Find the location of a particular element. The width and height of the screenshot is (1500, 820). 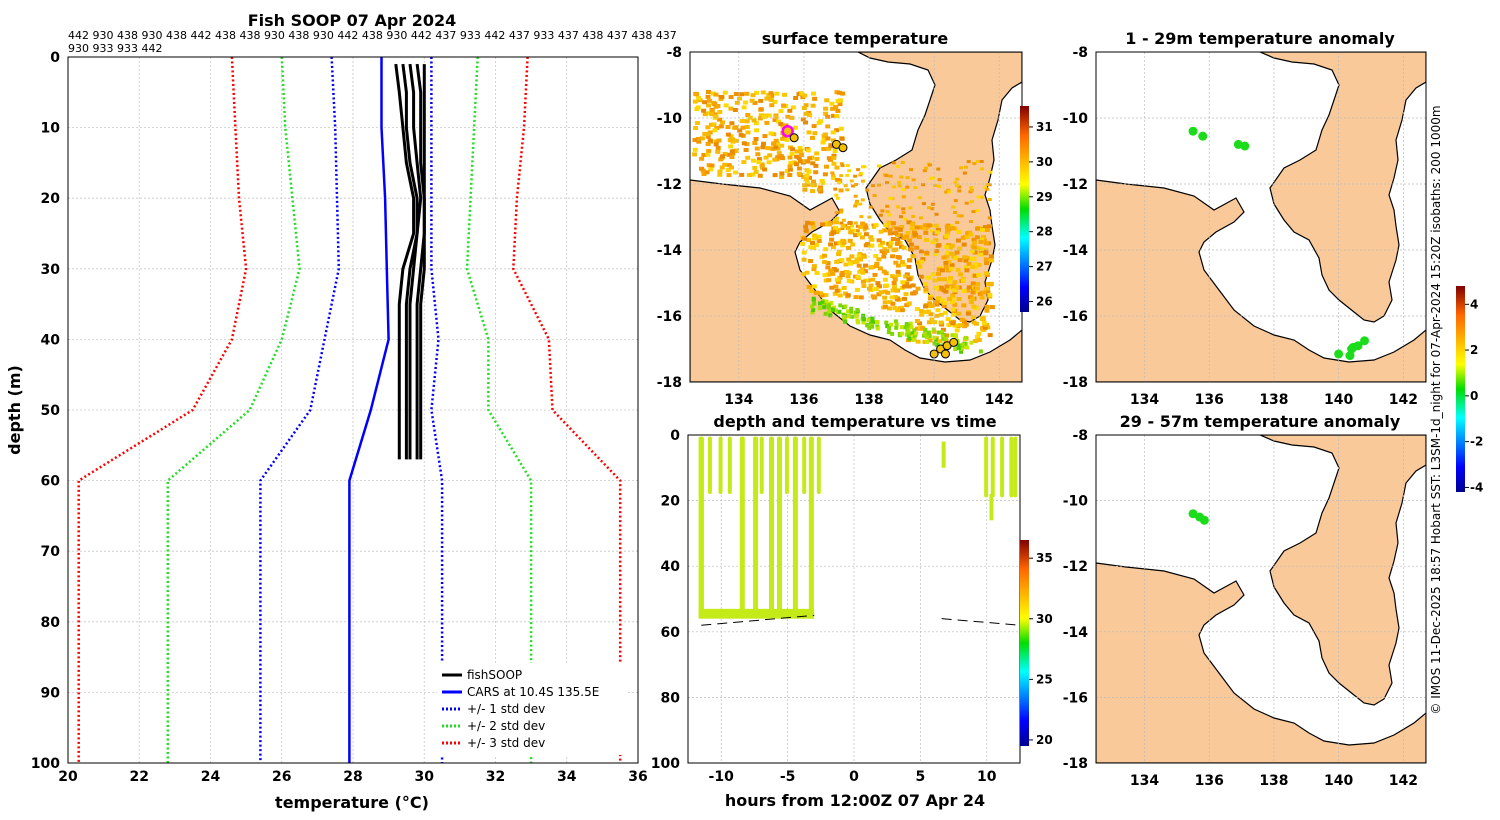

ts-colorbar-label: 20 is located at coordinates (1044, 740).